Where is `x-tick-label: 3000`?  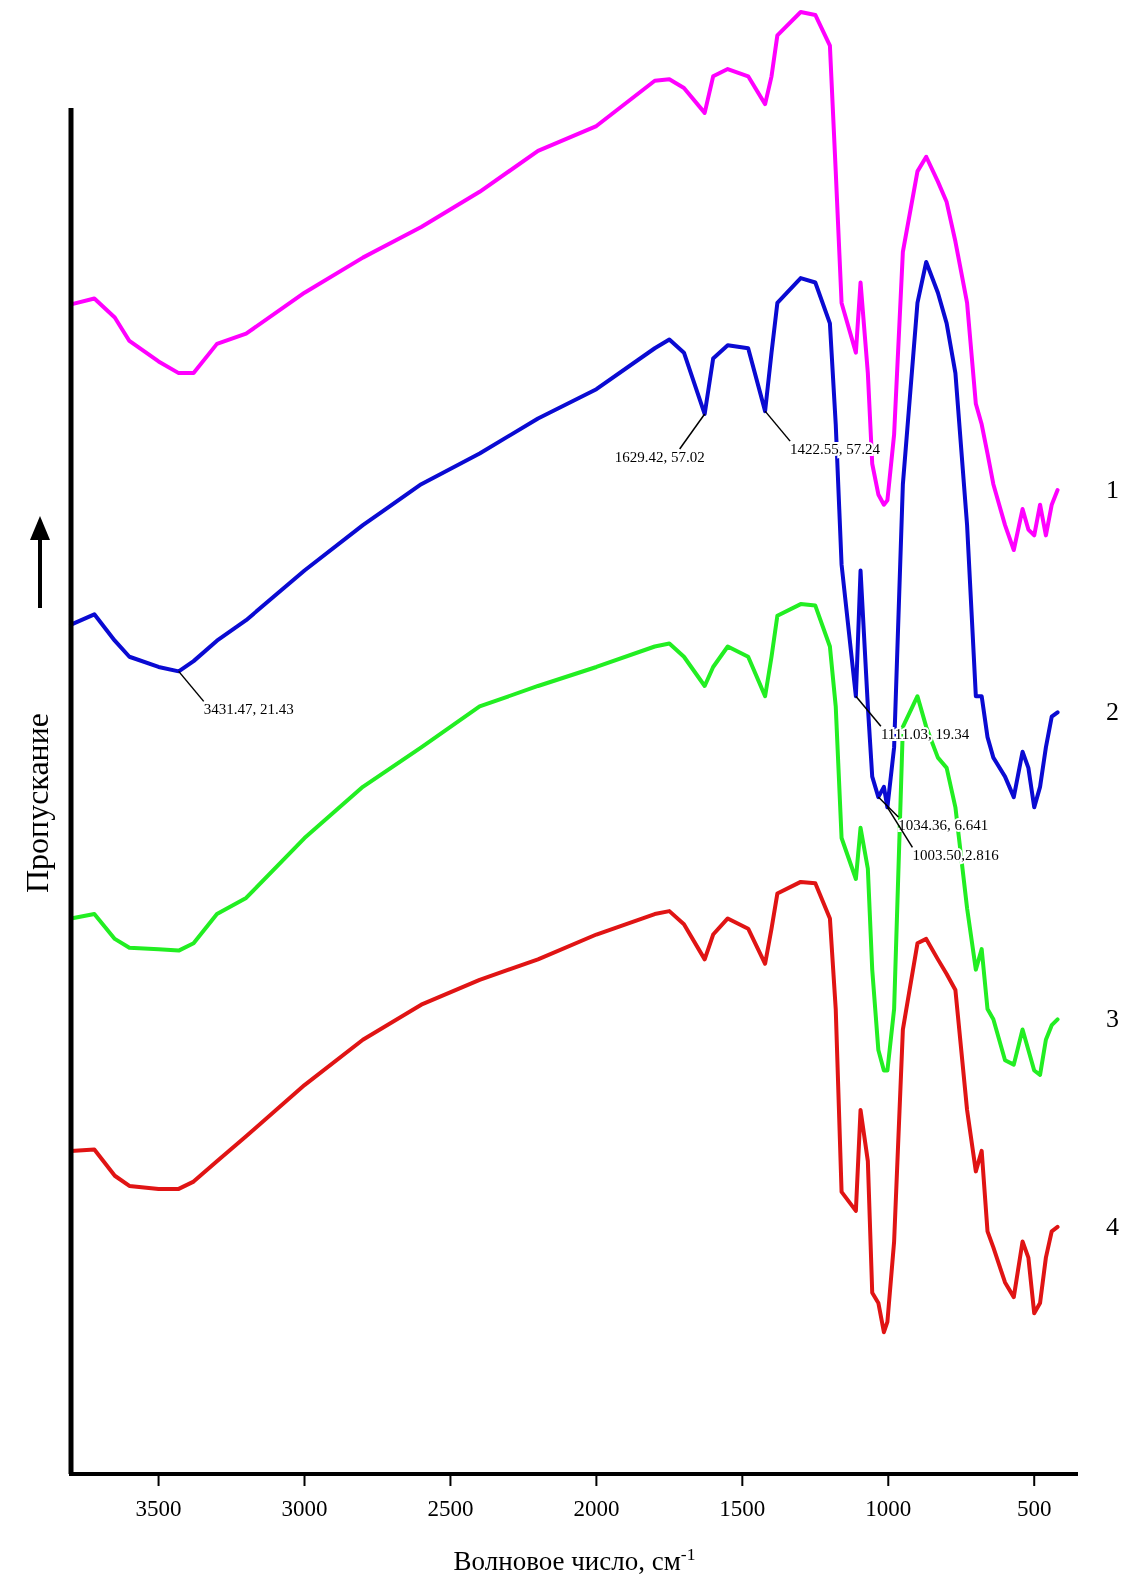 x-tick-label: 3000 is located at coordinates (304, 1508).